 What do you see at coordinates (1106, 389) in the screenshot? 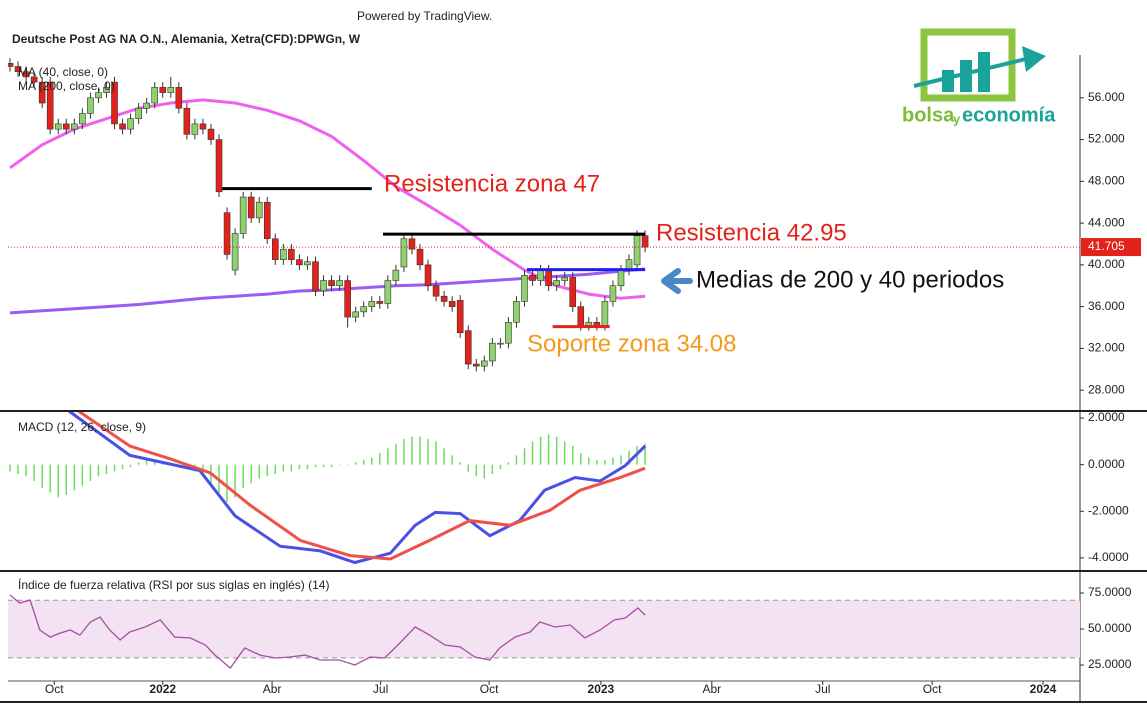
I see `y-tick-label: 28.000` at bounding box center [1106, 389].